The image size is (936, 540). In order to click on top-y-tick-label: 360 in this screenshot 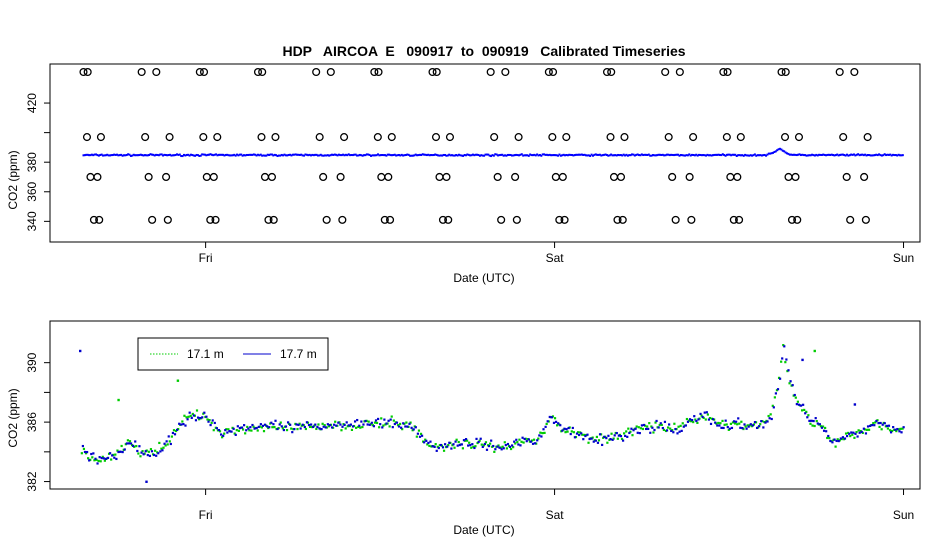, I will do `click(32, 191)`.